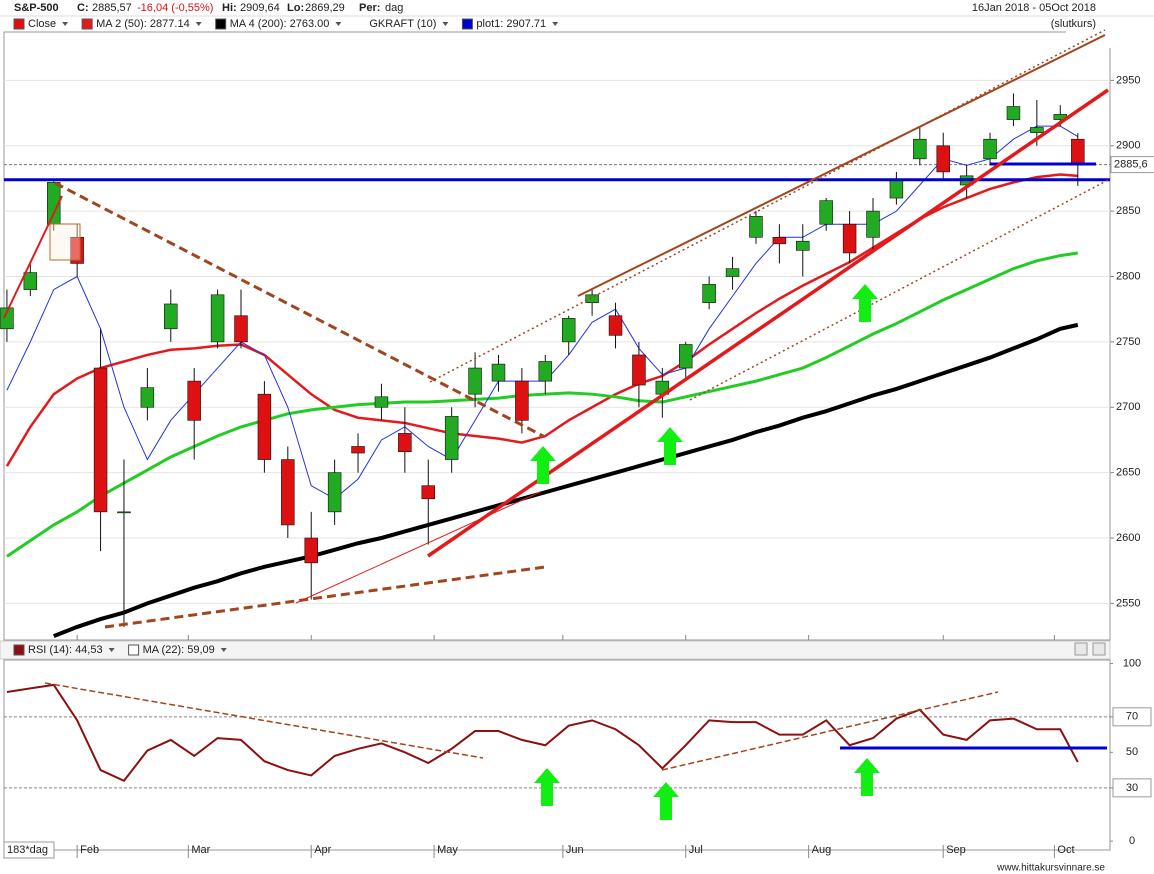 The image size is (1154, 874). I want to click on symbol: S&P-500, so click(36, 8).